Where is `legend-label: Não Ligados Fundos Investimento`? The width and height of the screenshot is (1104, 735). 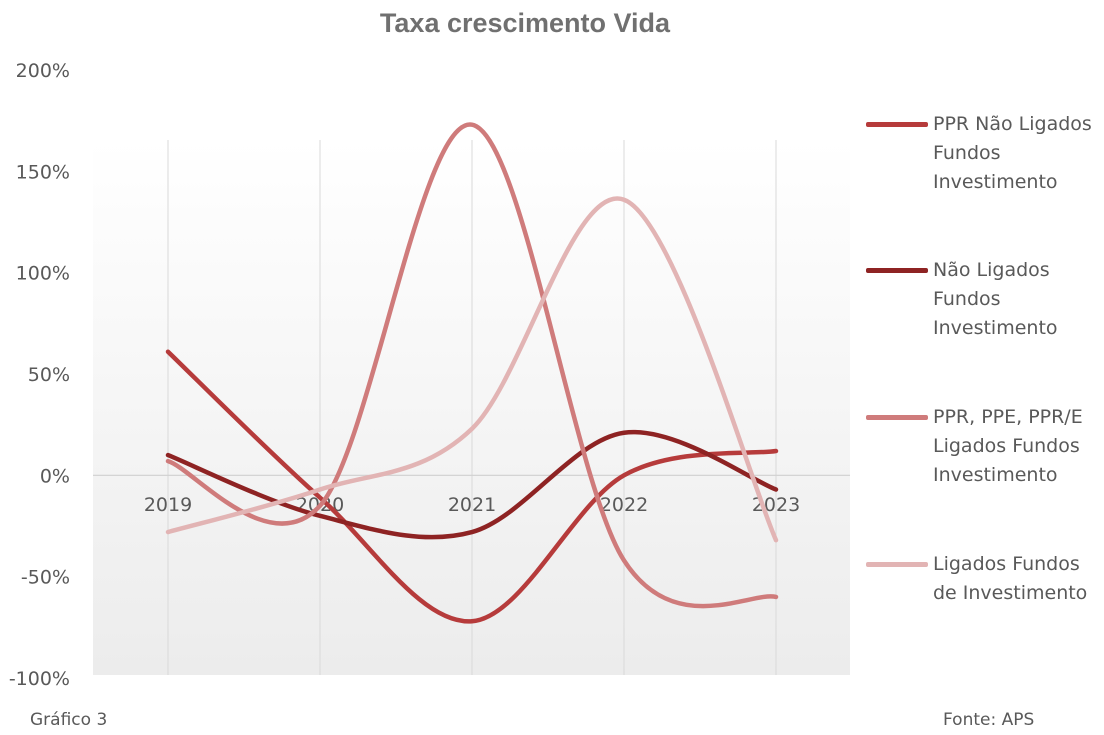 legend-label: Não Ligados Fundos Investimento is located at coordinates (995, 299).